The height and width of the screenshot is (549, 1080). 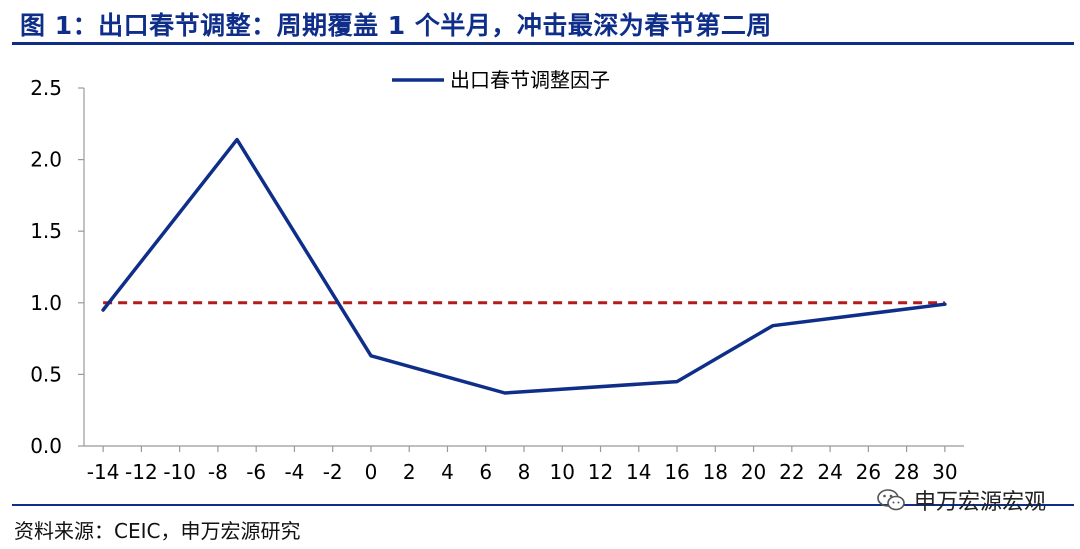 I want to click on brand-watermark: 申万宏源宏观, so click(x=961, y=500).